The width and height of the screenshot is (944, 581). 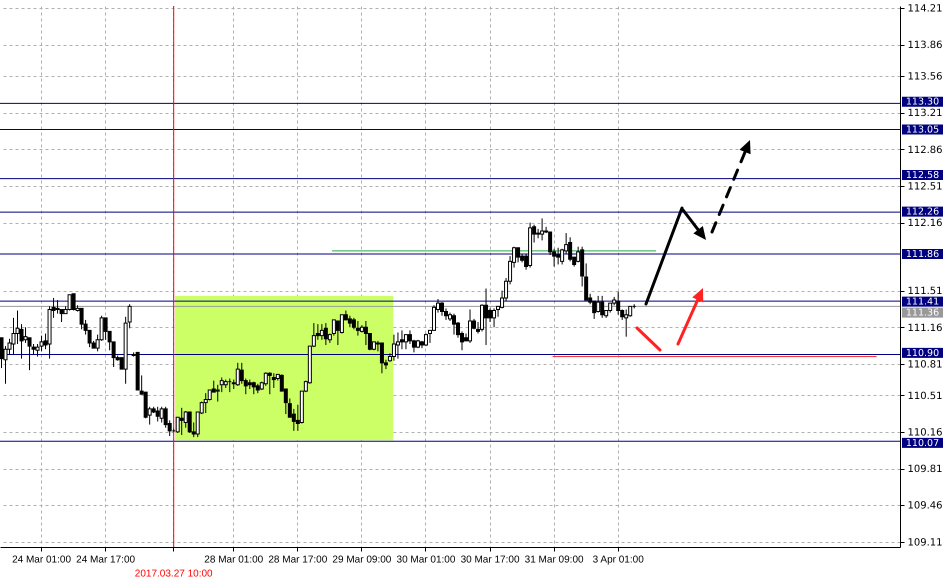 I want to click on x-tick-label: 24 Mar 01:00, so click(x=42, y=560).